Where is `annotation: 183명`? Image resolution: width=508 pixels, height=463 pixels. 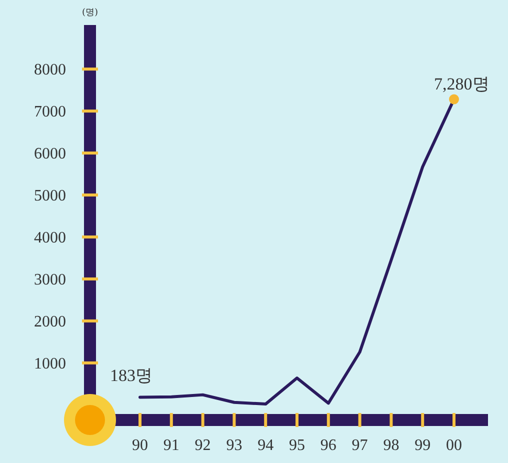 annotation: 183명 is located at coordinates (131, 376).